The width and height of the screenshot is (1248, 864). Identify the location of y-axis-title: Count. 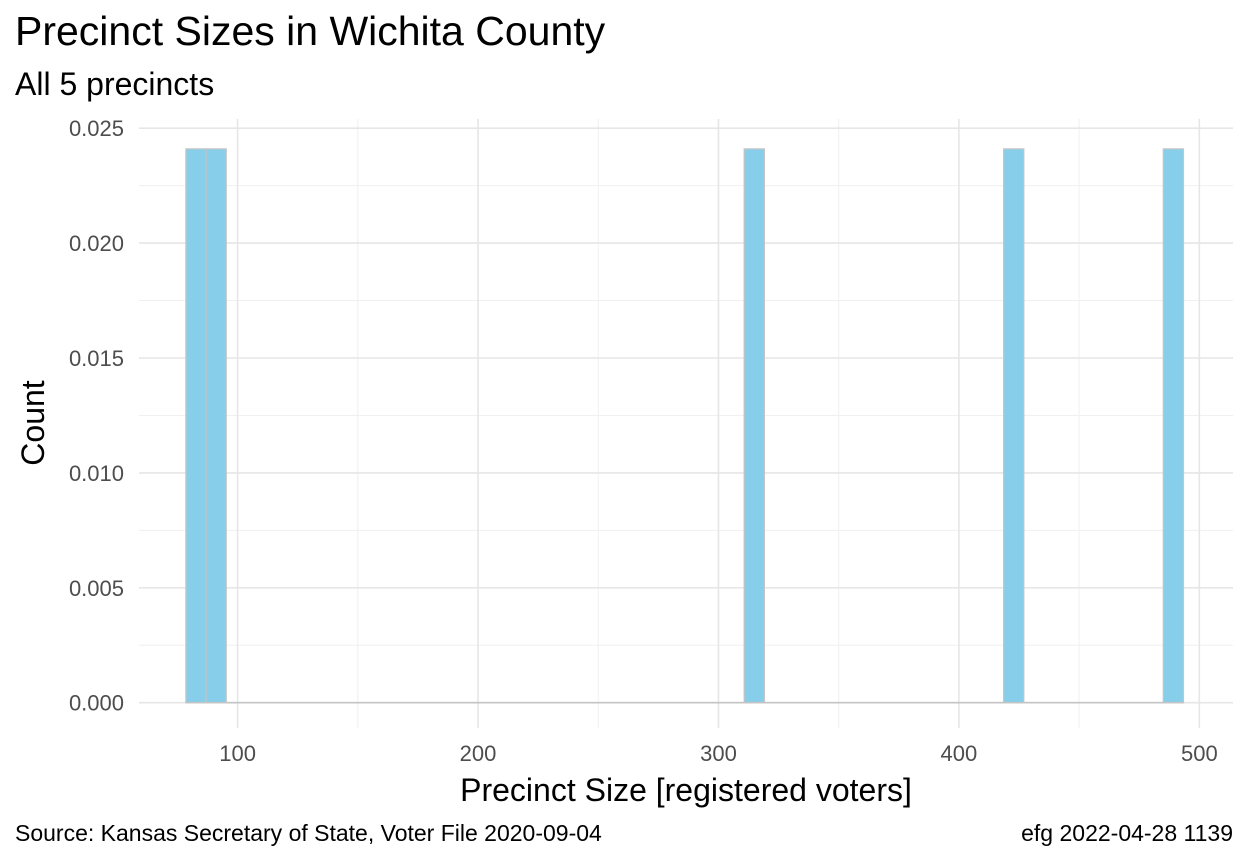
(33, 423).